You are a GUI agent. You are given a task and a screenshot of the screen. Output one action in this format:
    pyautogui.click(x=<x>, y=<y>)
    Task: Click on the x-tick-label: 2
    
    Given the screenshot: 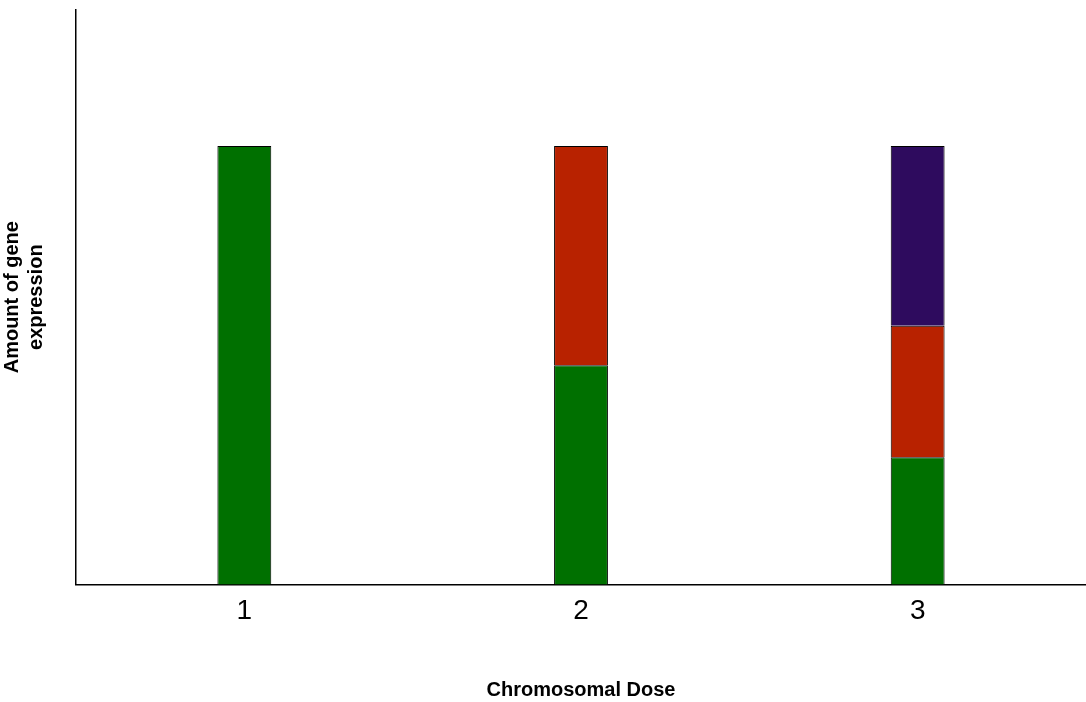 What is the action you would take?
    pyautogui.click(x=581, y=609)
    